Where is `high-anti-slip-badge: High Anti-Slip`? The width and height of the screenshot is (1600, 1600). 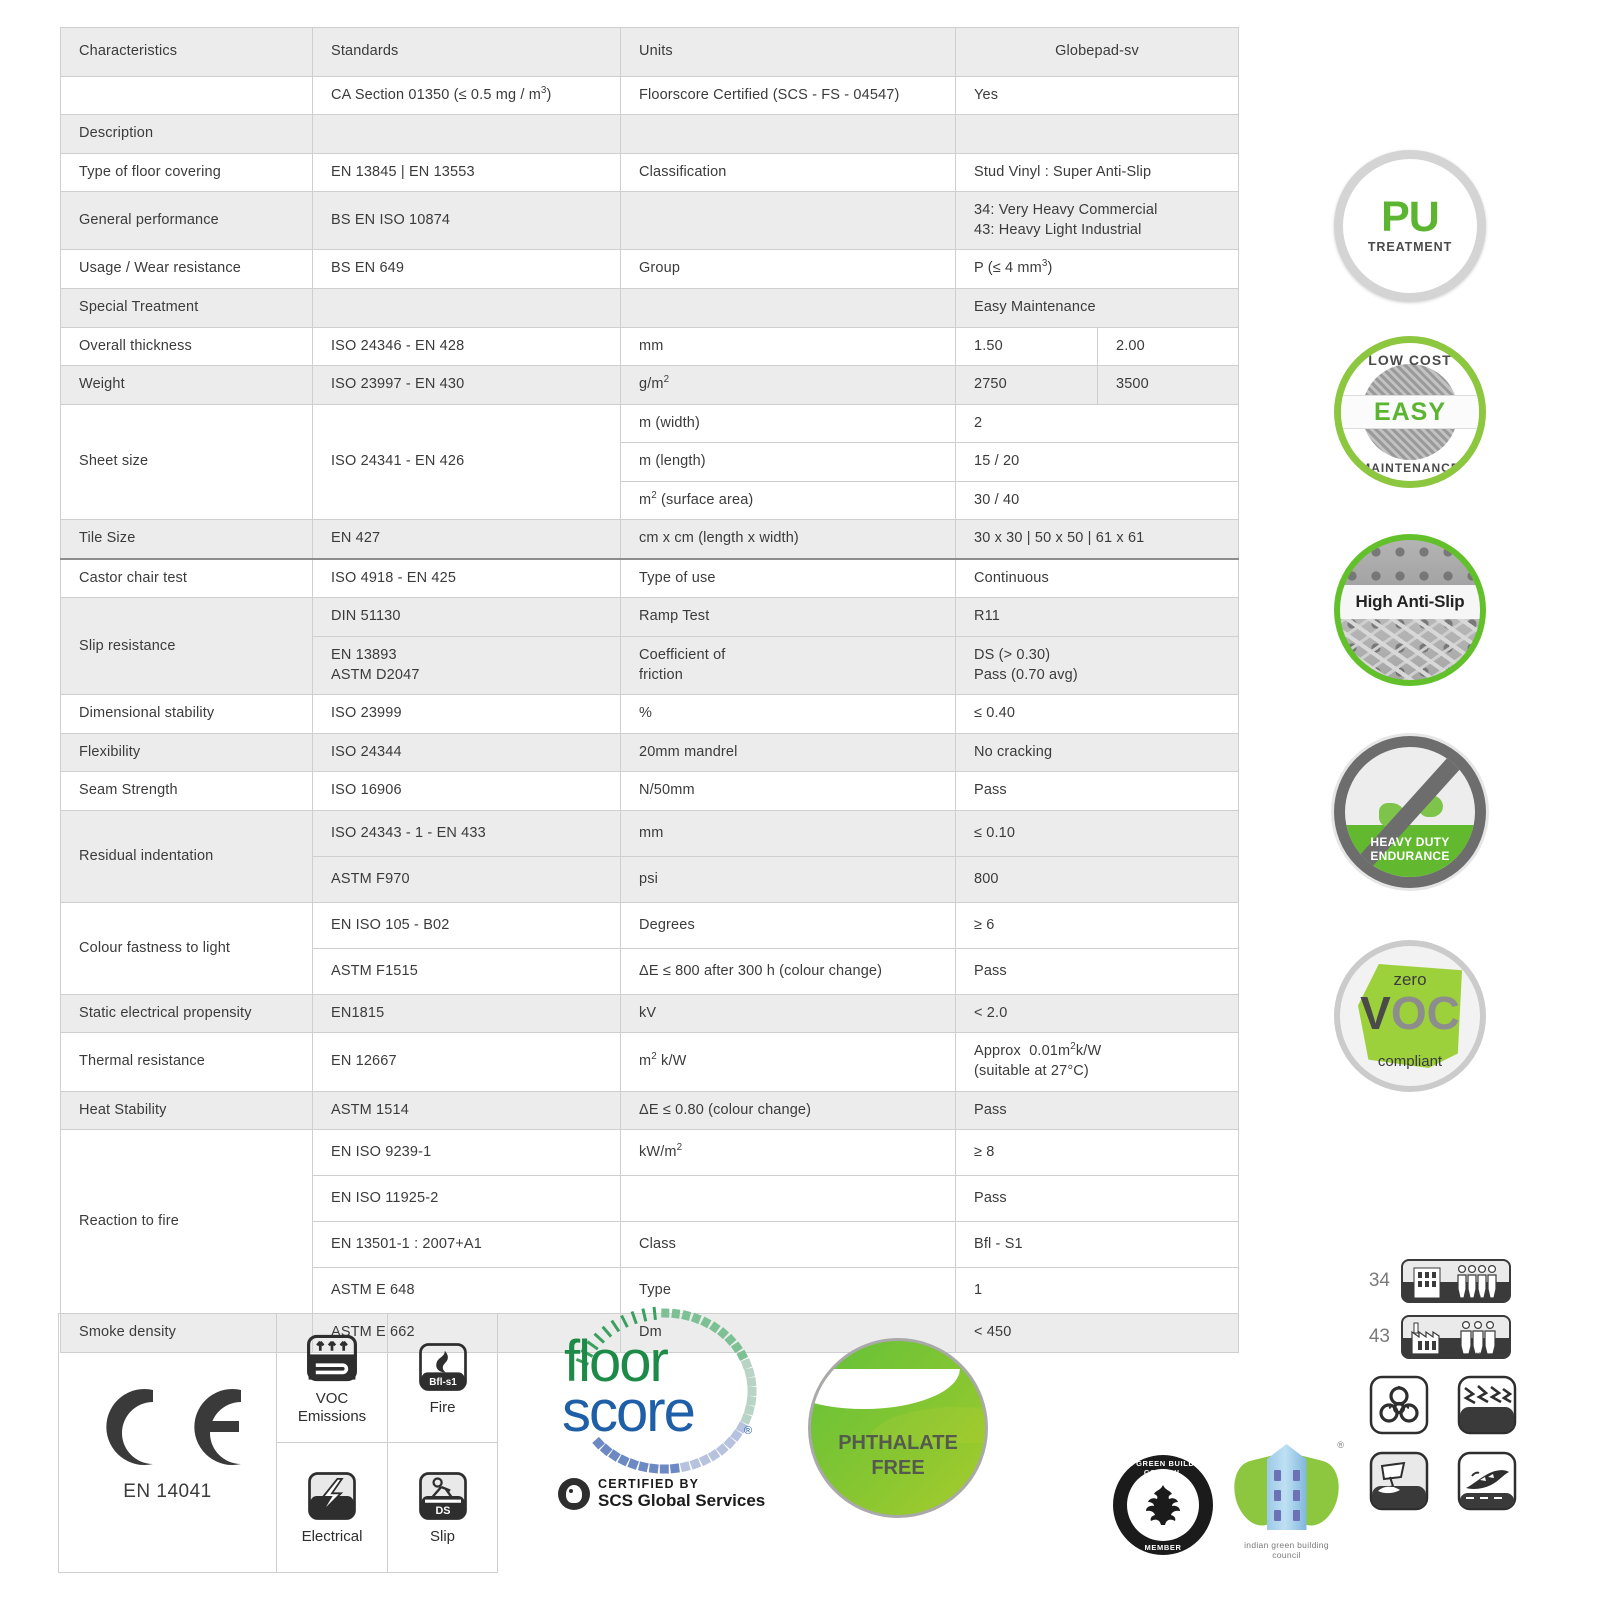
high-anti-slip-badge: High Anti-Slip is located at coordinates (1411, 610).